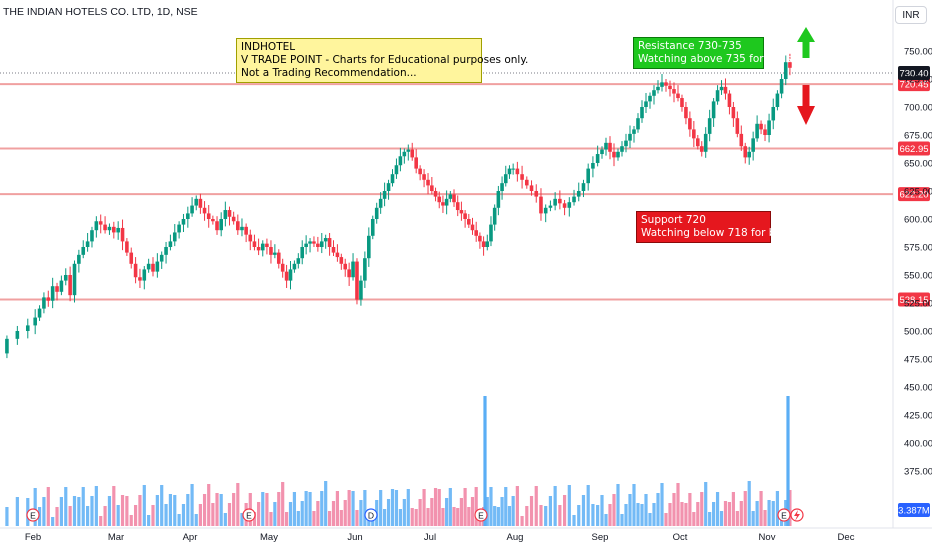 This screenshot has width=932, height=550. Describe the element at coordinates (797, 515) in the screenshot. I see `lightning-icon` at that location.